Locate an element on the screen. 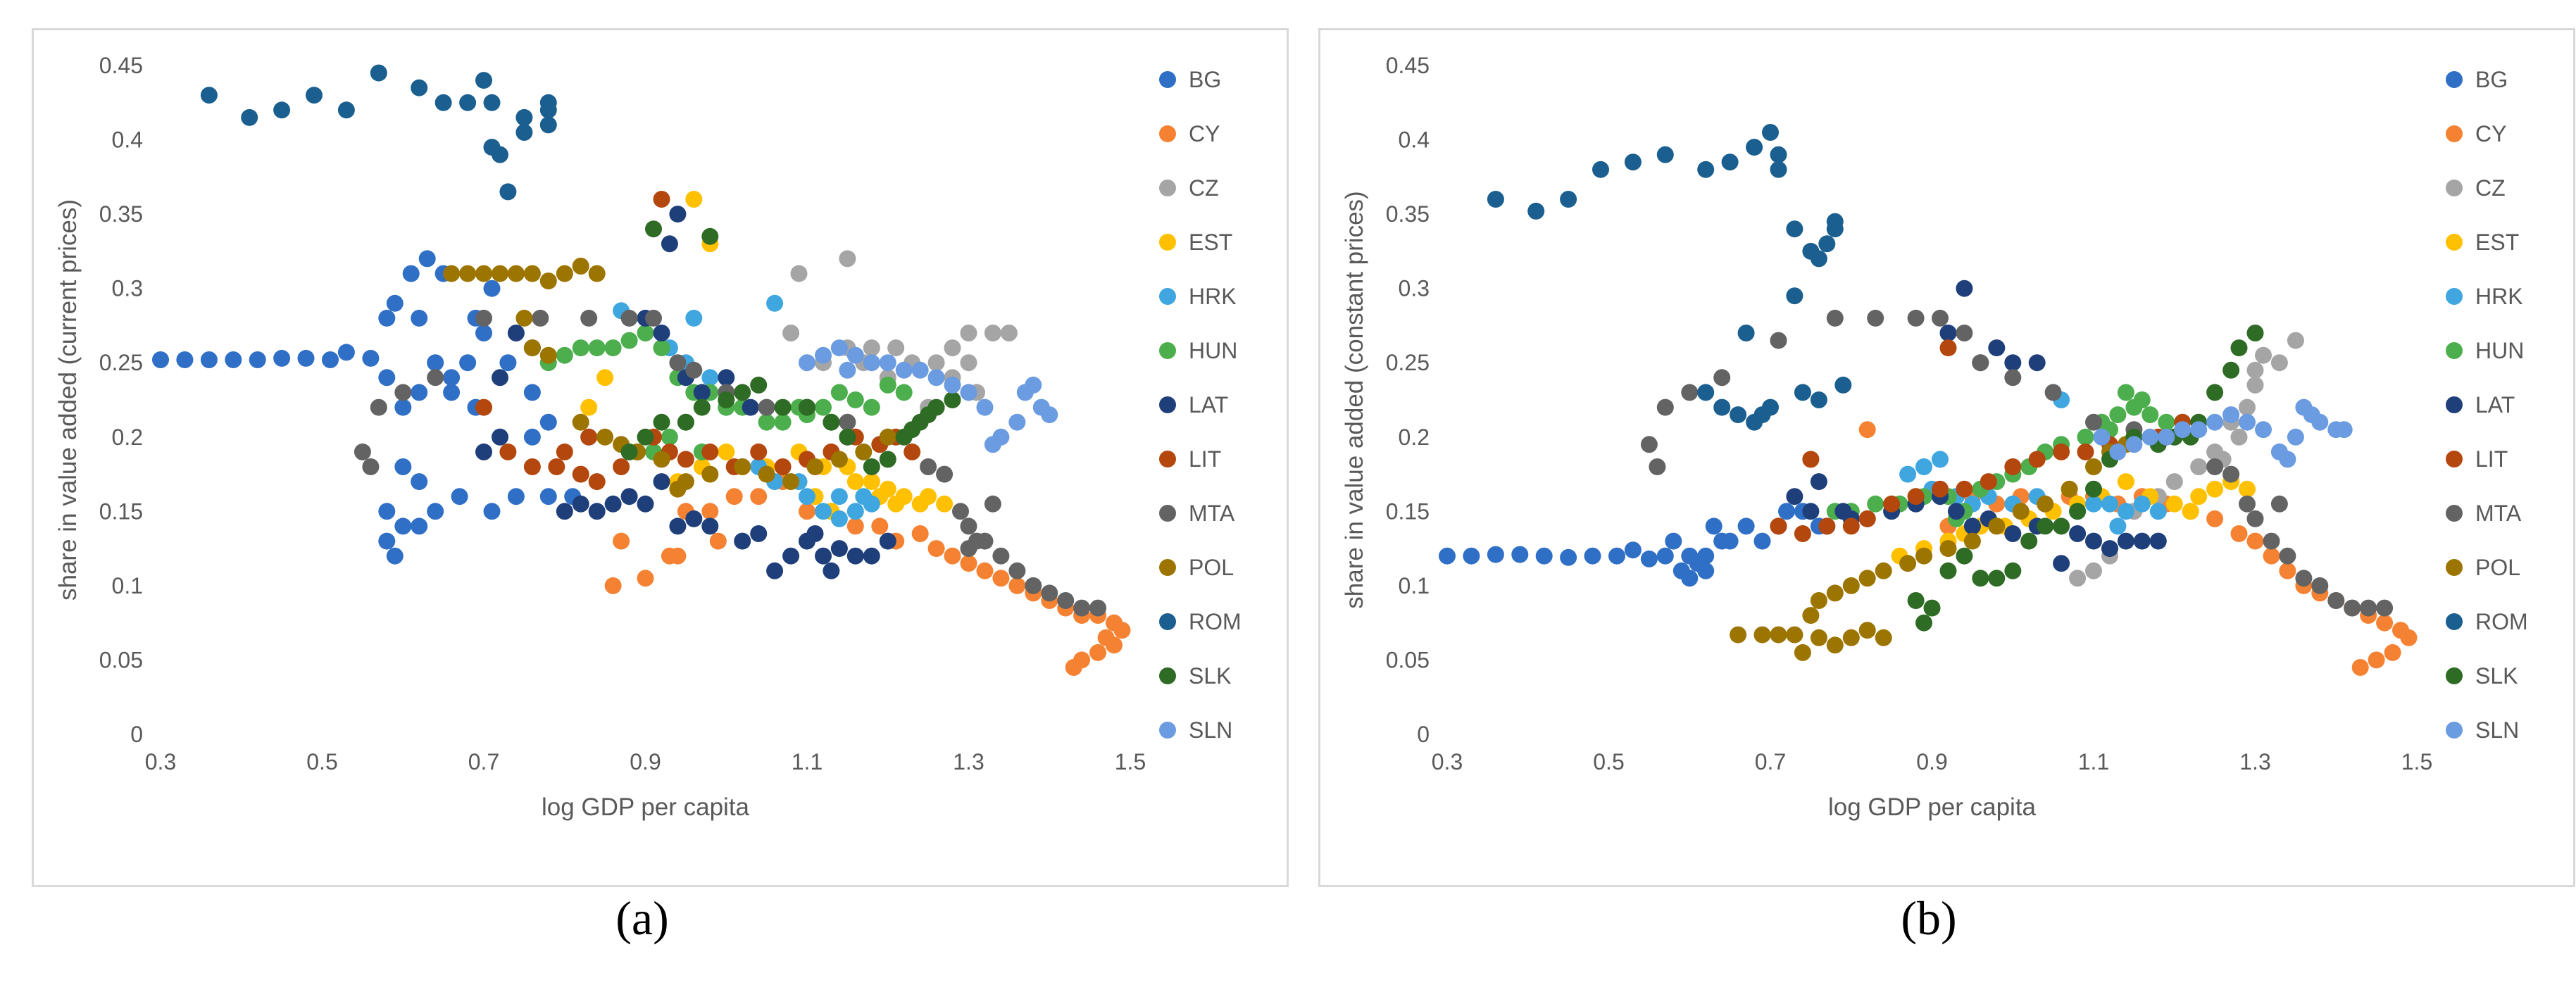 The height and width of the screenshot is (992, 2576). y-axis-title: share in value added (current prices) is located at coordinates (68, 400).